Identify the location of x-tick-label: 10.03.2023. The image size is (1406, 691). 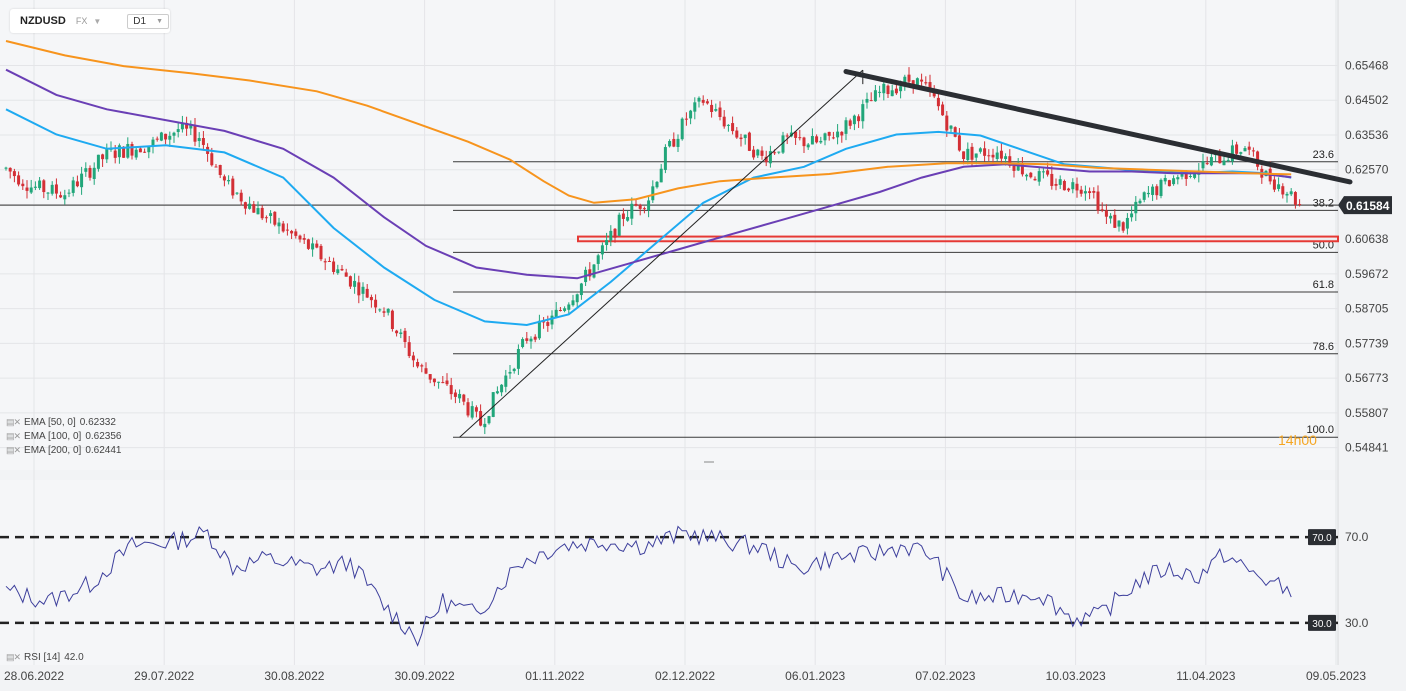
(1076, 676).